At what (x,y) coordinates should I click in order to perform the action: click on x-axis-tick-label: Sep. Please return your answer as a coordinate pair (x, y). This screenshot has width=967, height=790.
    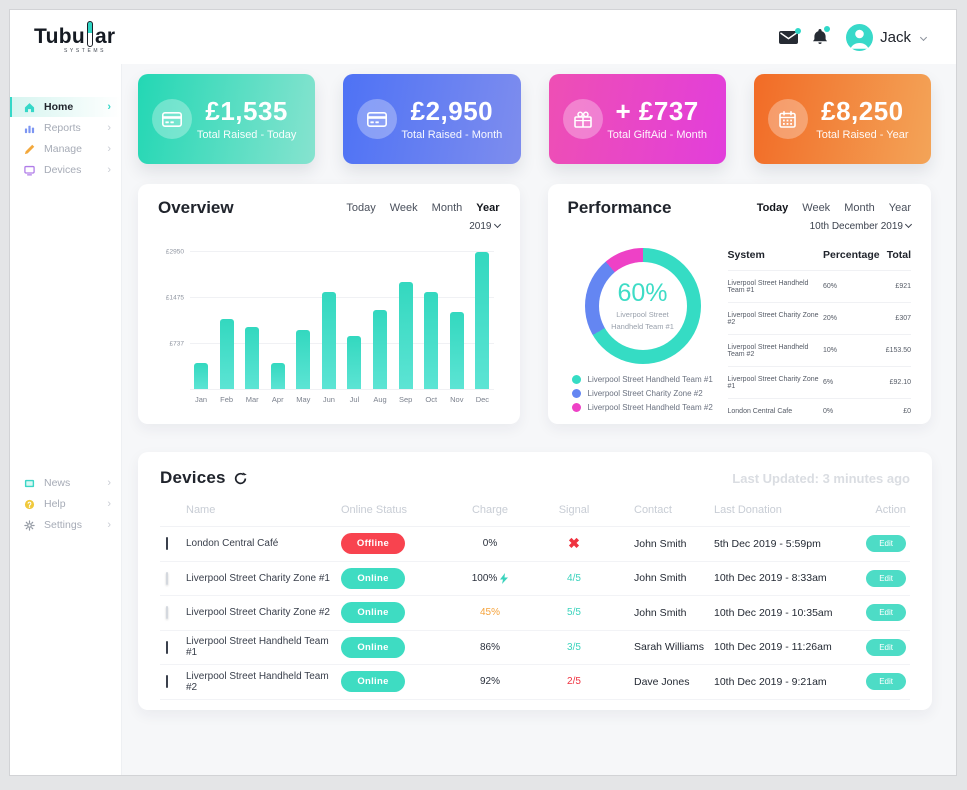
    Looking at the image, I should click on (405, 399).